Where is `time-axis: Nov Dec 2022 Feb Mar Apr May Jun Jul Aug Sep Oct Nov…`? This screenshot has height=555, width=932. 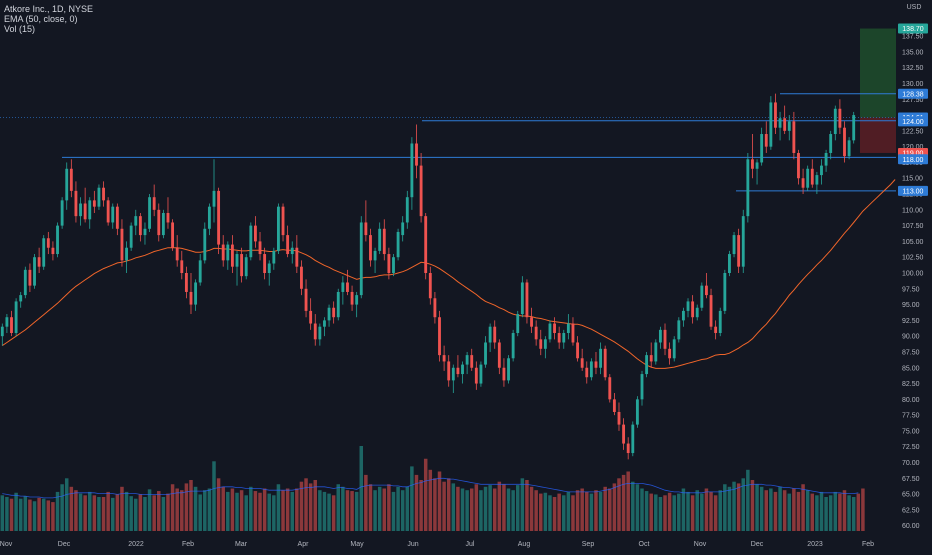
time-axis: Nov Dec 2022 Feb Mar Apr May Jun Jul Aug Sep Oct Nov… is located at coordinates (437, 544).